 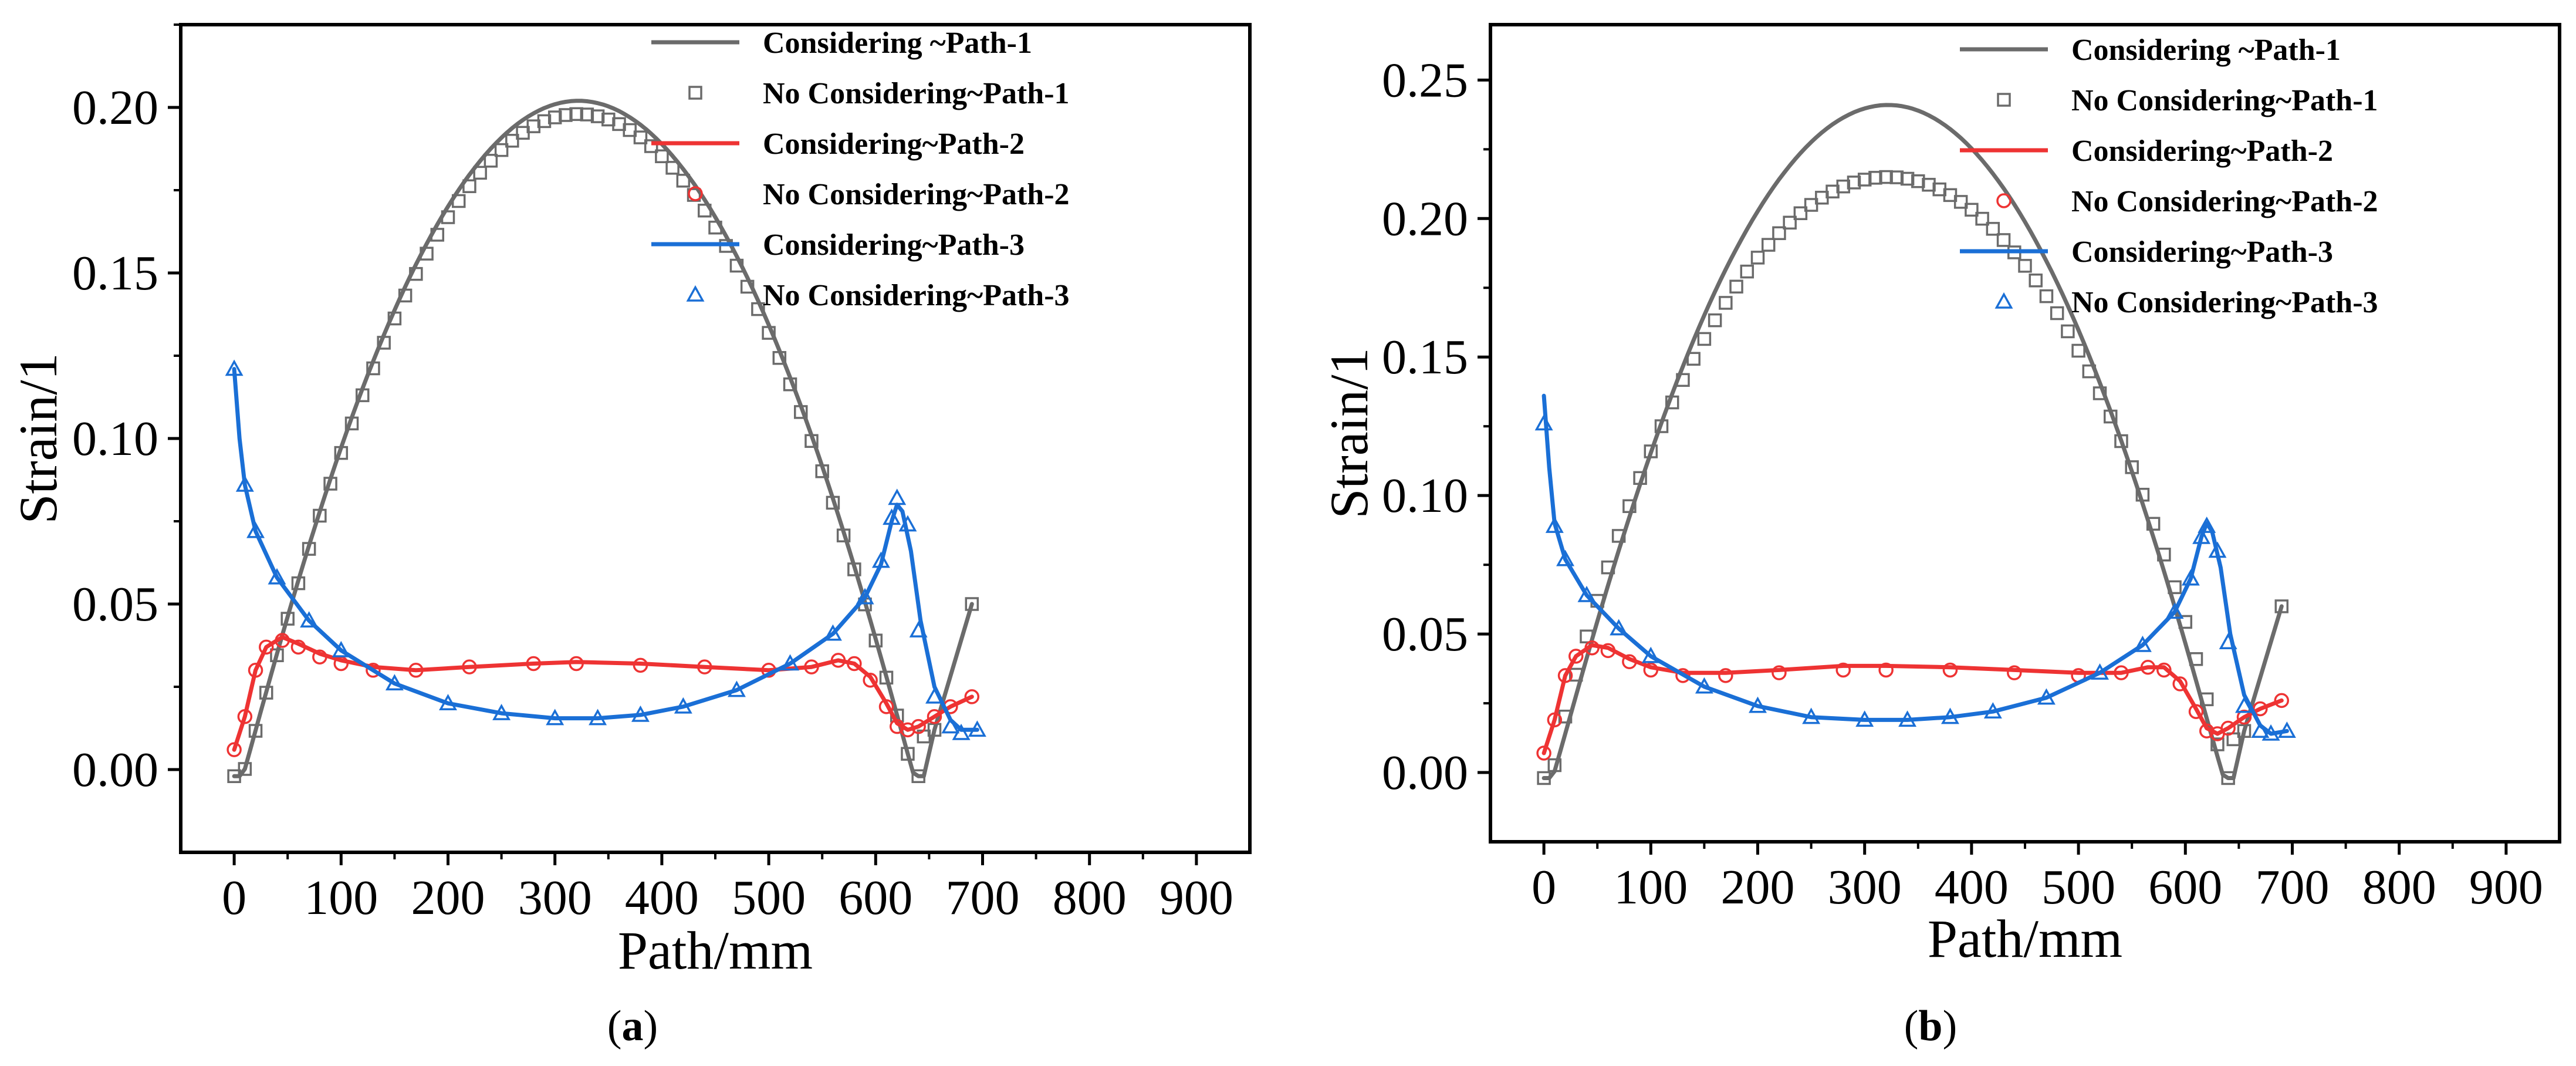 What do you see at coordinates (2293, 887) in the screenshot?
I see `panel-b-x-tick-label: 700` at bounding box center [2293, 887].